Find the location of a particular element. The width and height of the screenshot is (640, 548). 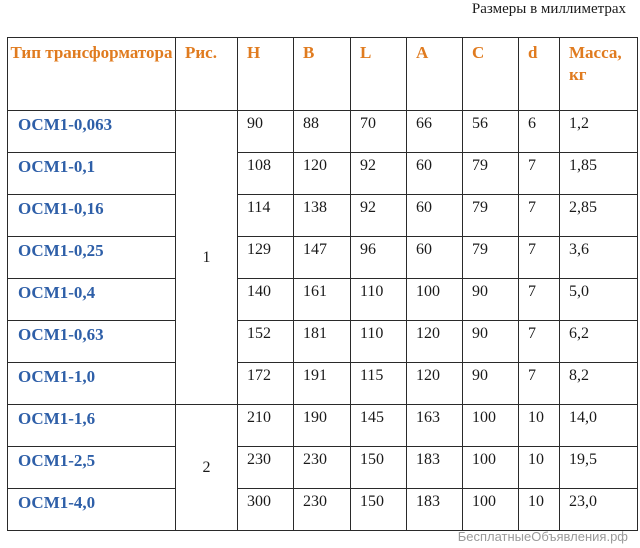

cell-h: 140 is located at coordinates (265, 299).